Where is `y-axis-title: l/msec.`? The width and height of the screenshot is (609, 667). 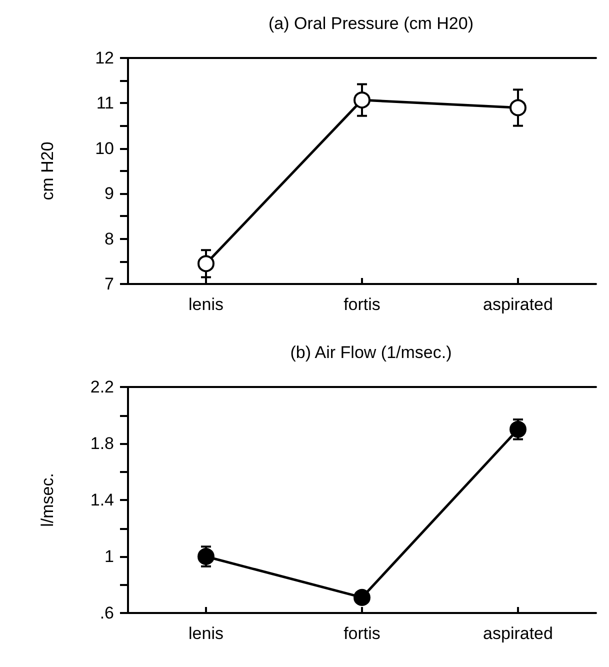
y-axis-title: l/msec. is located at coordinates (47, 500).